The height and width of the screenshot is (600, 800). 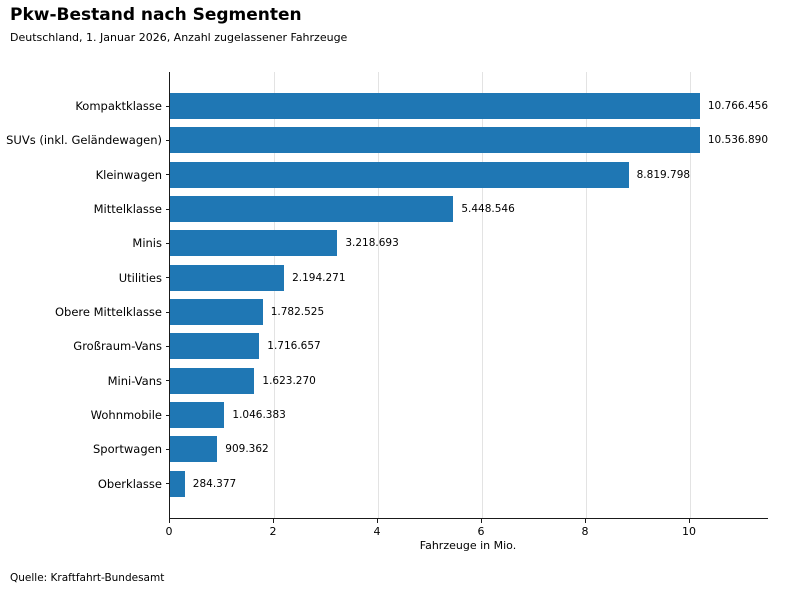 I want to click on x-tick-label: 8, so click(x=585, y=531).